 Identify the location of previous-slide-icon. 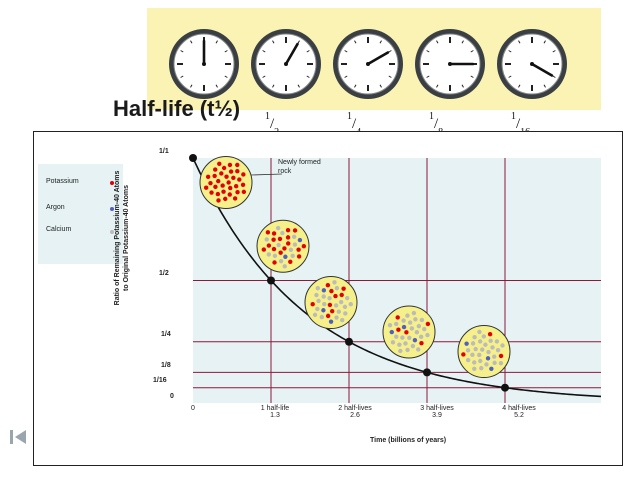
(20, 437).